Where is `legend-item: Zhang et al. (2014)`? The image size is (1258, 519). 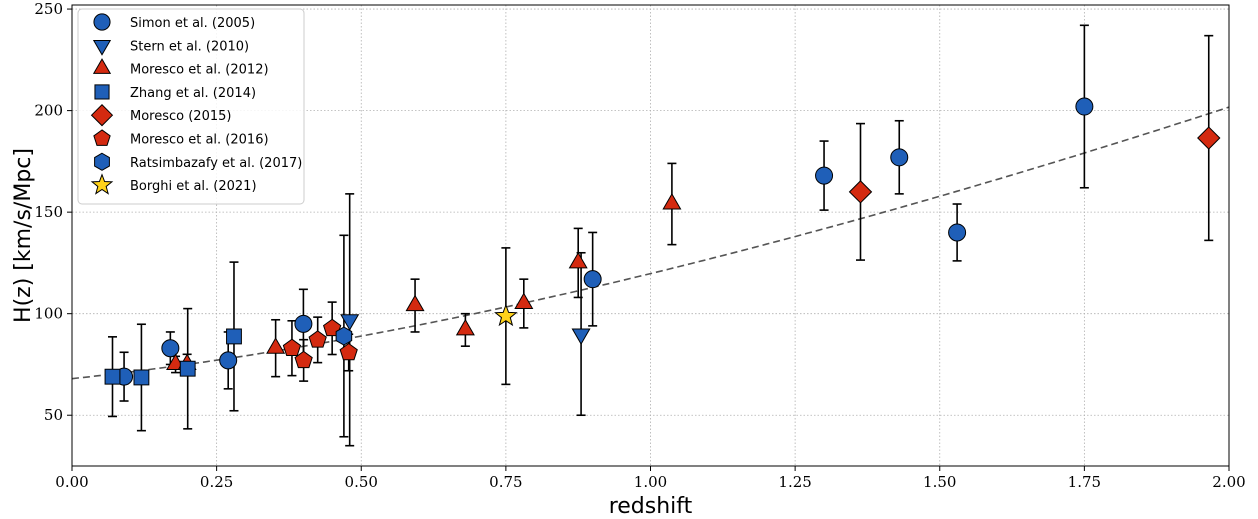
legend-item: Zhang et al. (2014) is located at coordinates (175, 92).